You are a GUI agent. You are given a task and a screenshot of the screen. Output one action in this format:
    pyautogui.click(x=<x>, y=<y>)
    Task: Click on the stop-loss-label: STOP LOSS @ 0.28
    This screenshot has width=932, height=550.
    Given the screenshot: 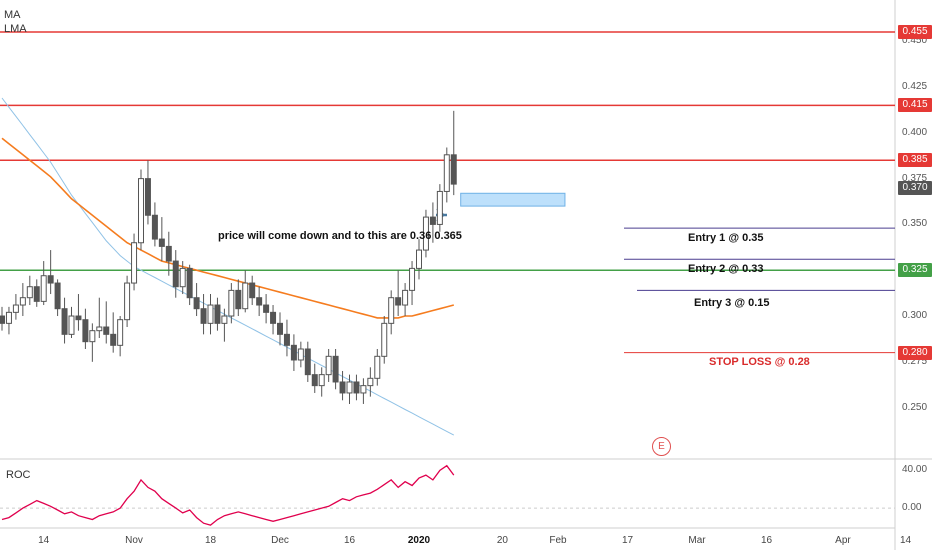 What is the action you would take?
    pyautogui.click(x=759, y=362)
    